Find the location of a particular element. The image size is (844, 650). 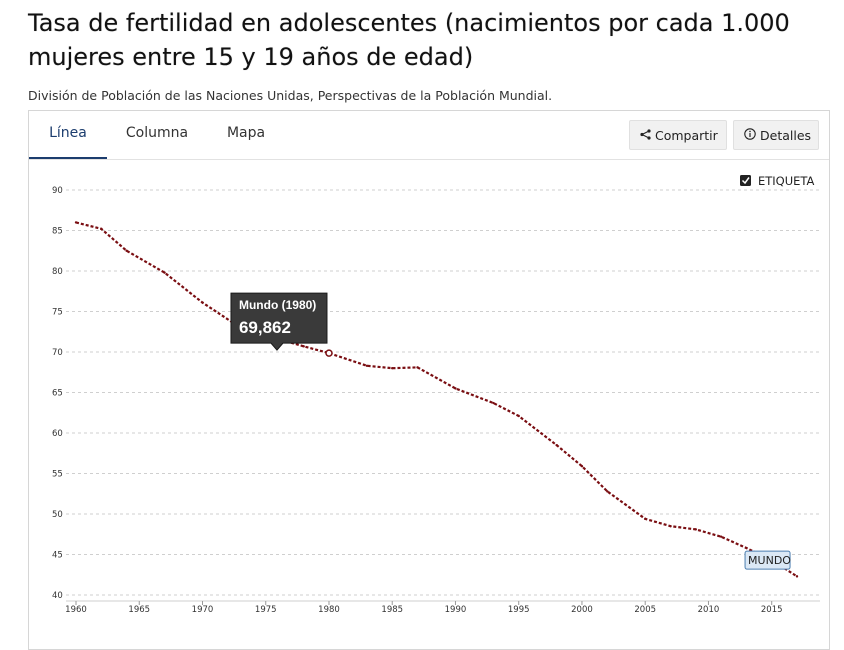

y-tick-label: 90 is located at coordinates (57, 191).